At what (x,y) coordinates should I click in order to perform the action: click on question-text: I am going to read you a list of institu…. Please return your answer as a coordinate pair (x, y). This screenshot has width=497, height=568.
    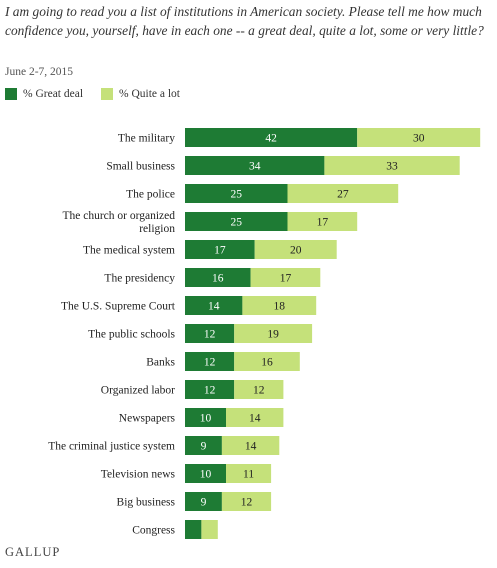
    Looking at the image, I should click on (244, 21).